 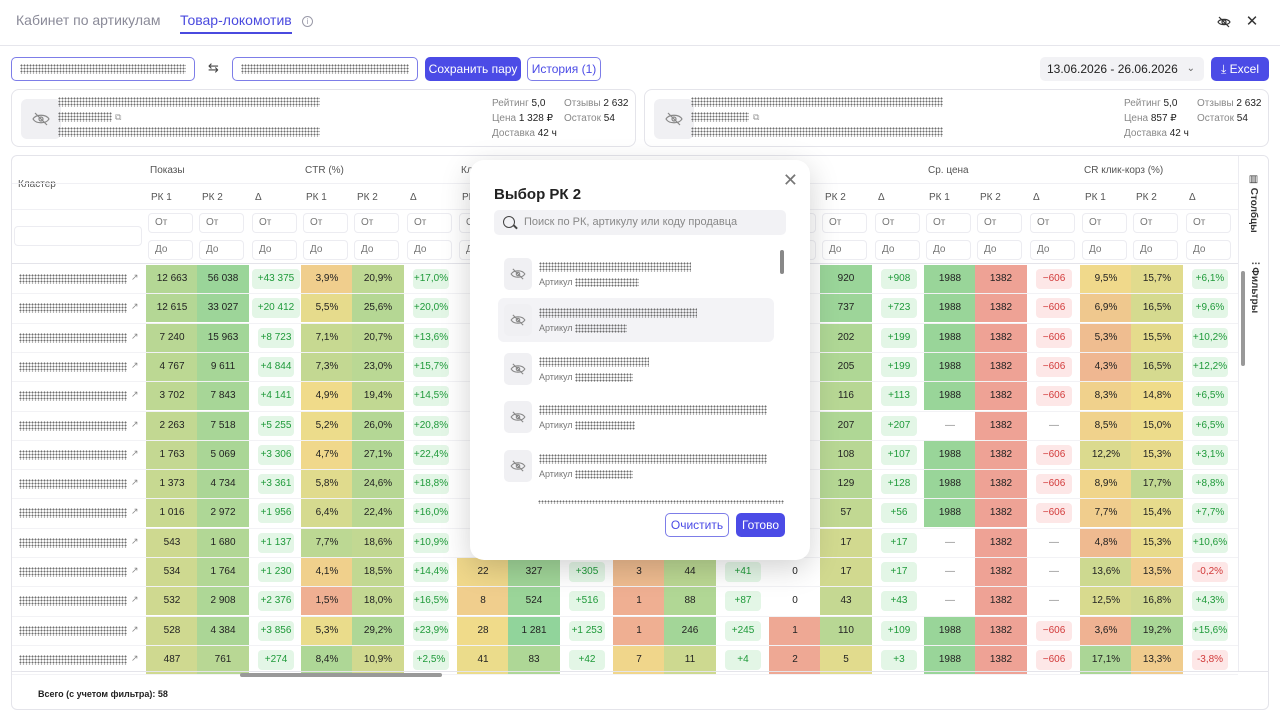 I want to click on clear-button: Очистить, so click(x=697, y=525).